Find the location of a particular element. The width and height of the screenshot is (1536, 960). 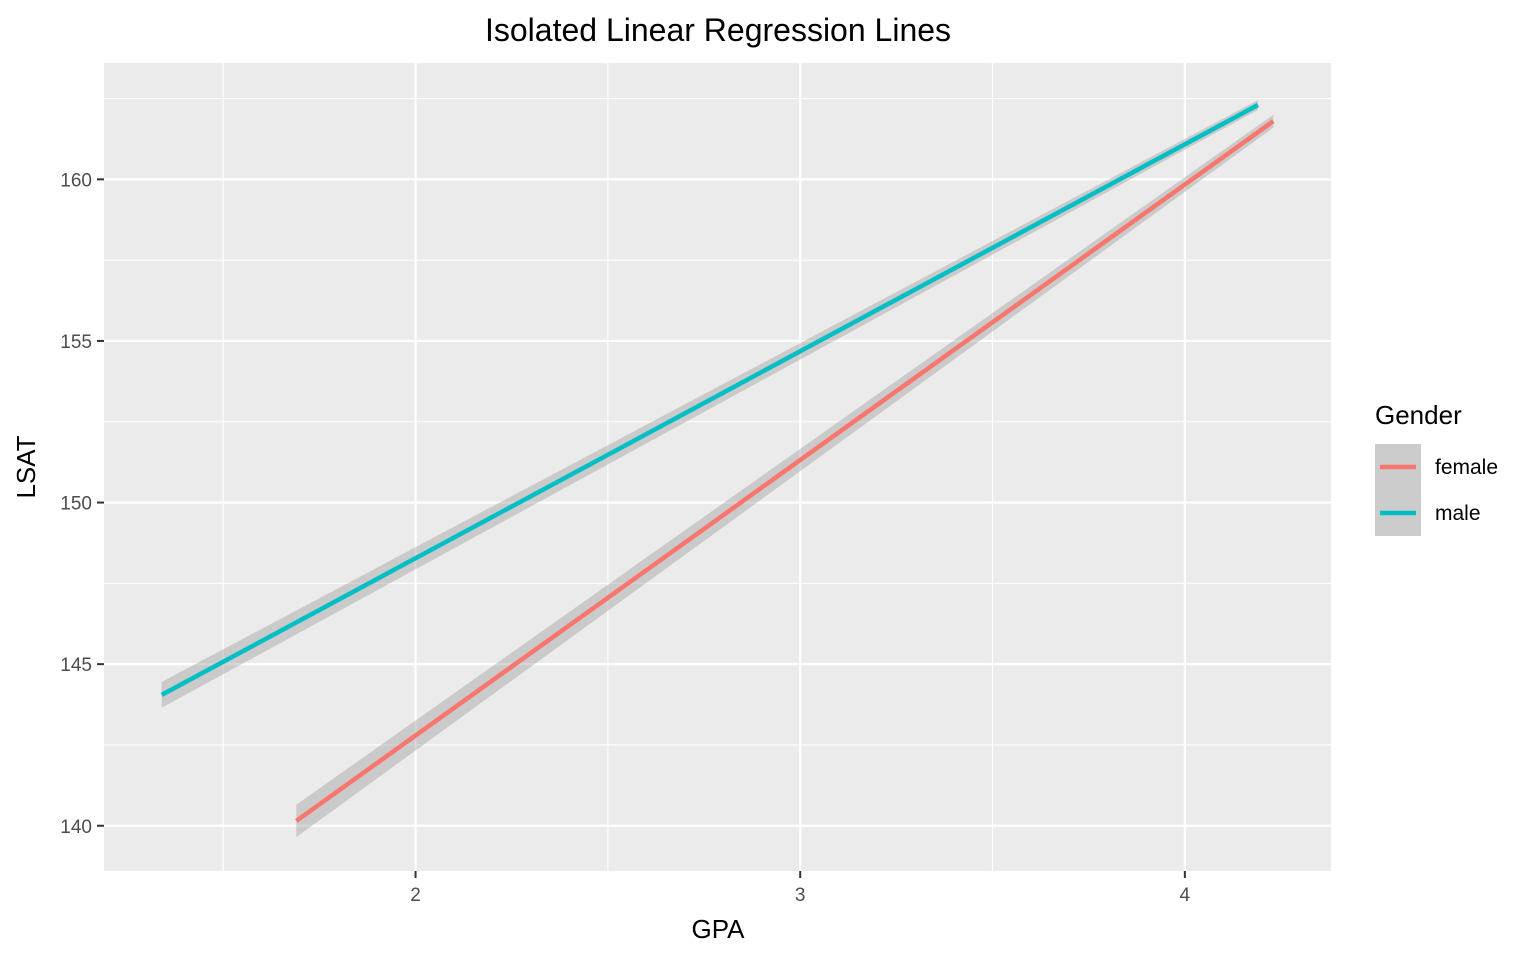

x-axis-title: GPA is located at coordinates (719, 929).